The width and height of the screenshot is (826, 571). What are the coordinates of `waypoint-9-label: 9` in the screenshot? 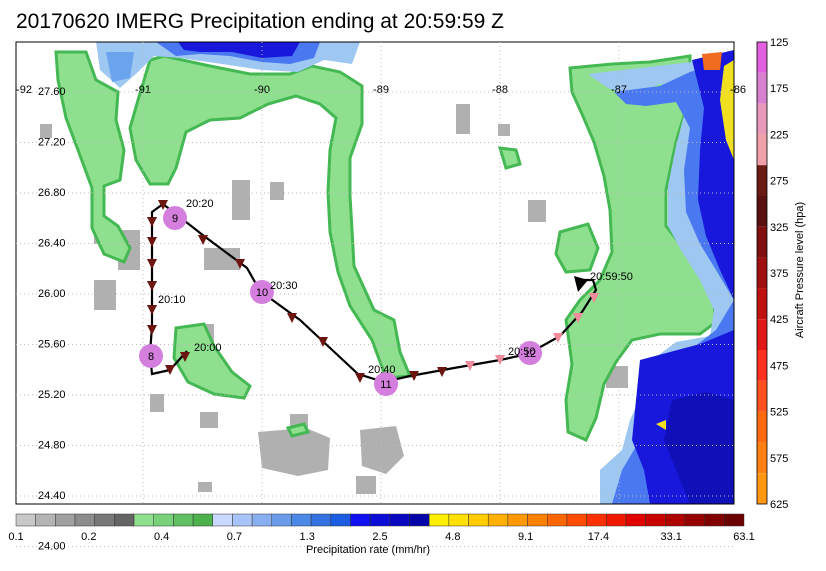 It's located at (175, 219).